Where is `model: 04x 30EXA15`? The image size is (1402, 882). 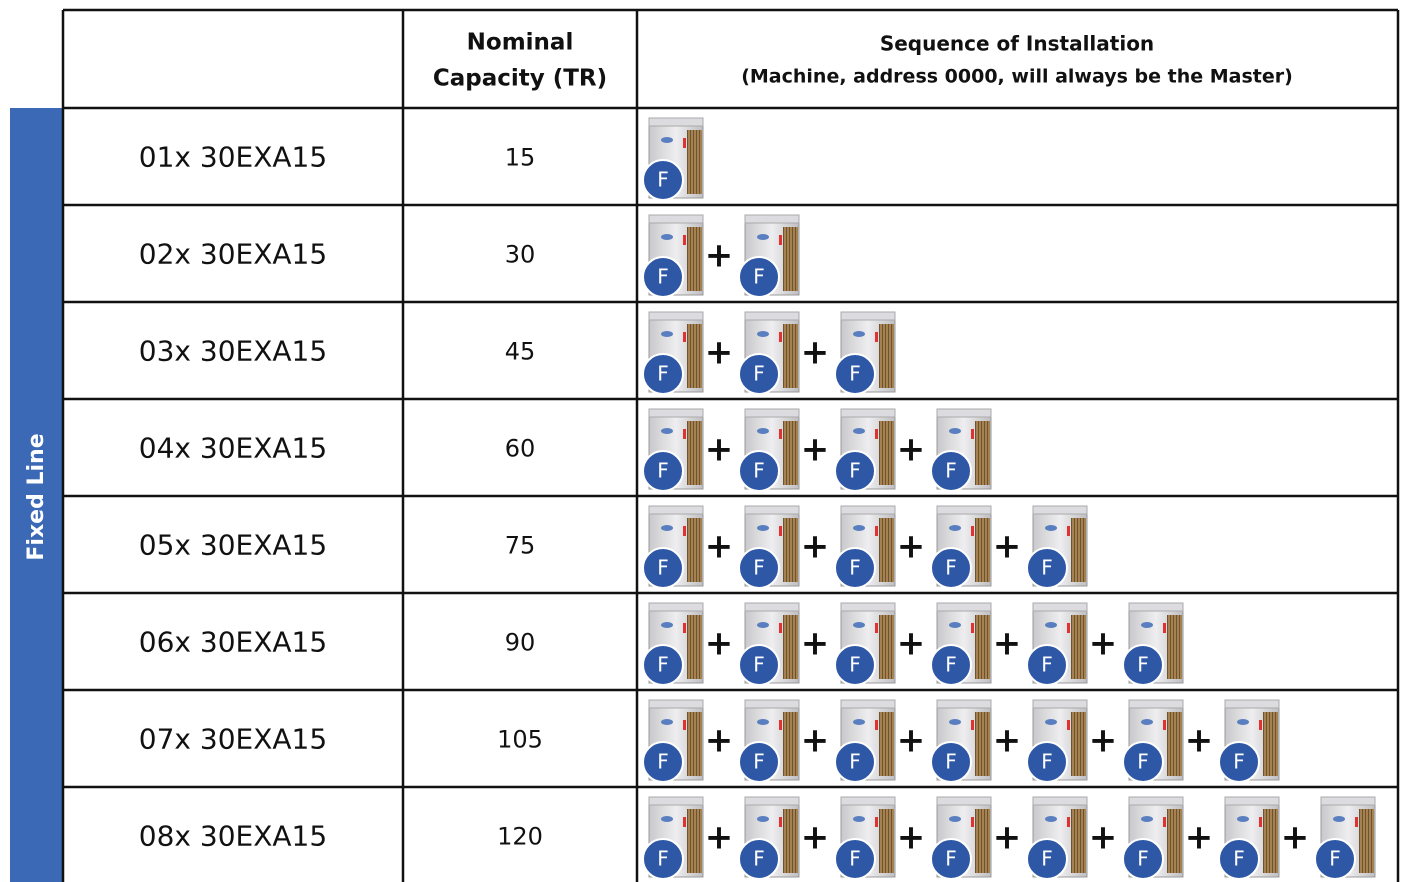
model: 04x 30EXA15 is located at coordinates (233, 448).